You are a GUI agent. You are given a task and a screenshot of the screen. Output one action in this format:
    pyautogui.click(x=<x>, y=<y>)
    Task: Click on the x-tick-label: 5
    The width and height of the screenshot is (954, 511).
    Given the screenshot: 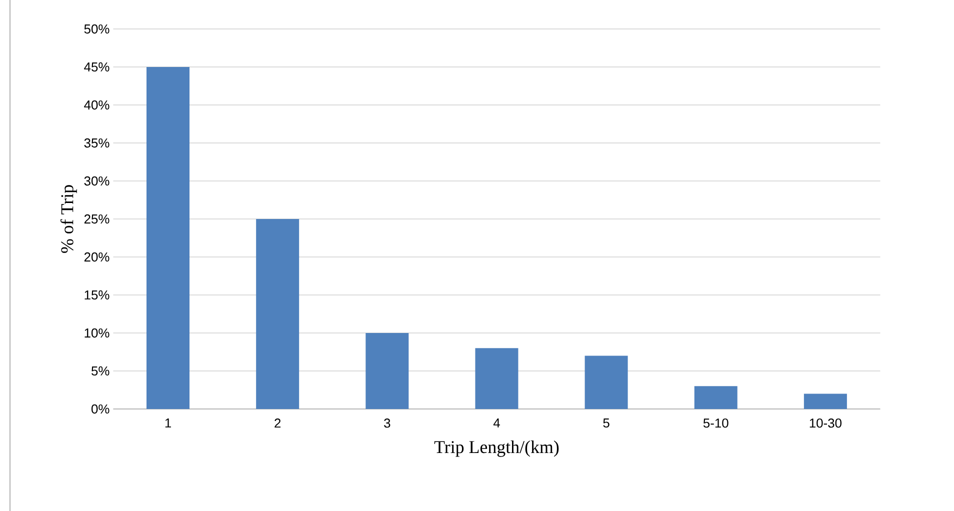 What is the action you would take?
    pyautogui.click(x=606, y=423)
    